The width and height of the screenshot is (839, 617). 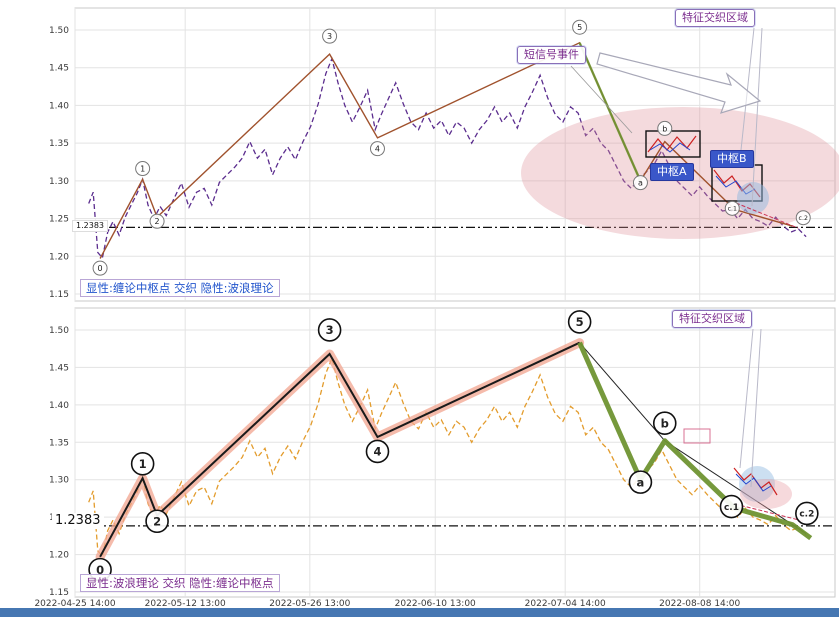 I want to click on x-tick-label: 2022-07-04 14:00, so click(x=565, y=604).